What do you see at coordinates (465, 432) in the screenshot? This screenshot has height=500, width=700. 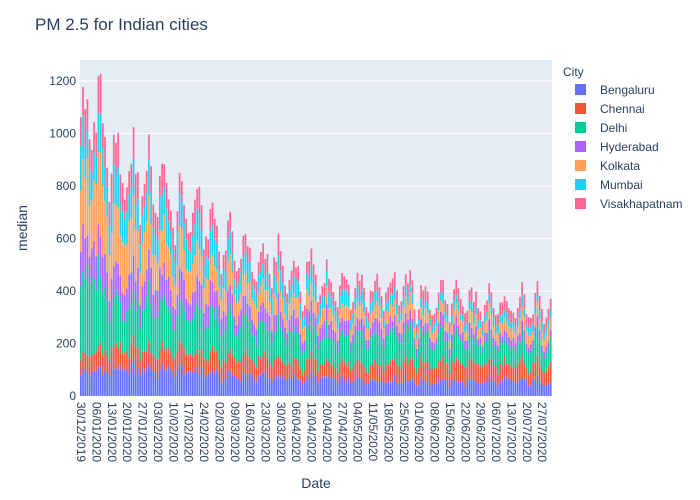 I see `x-tick-label: 22/06/2020` at bounding box center [465, 432].